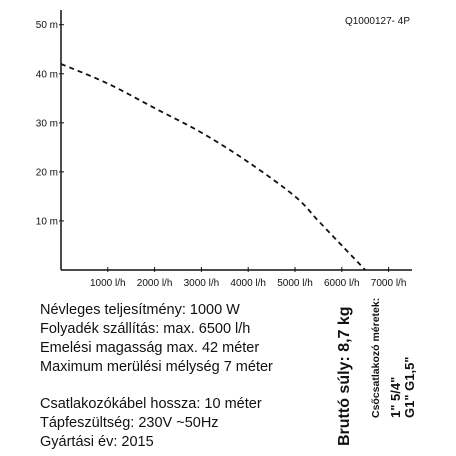  I want to click on x-tick-label: 4000 l/h, so click(248, 283).